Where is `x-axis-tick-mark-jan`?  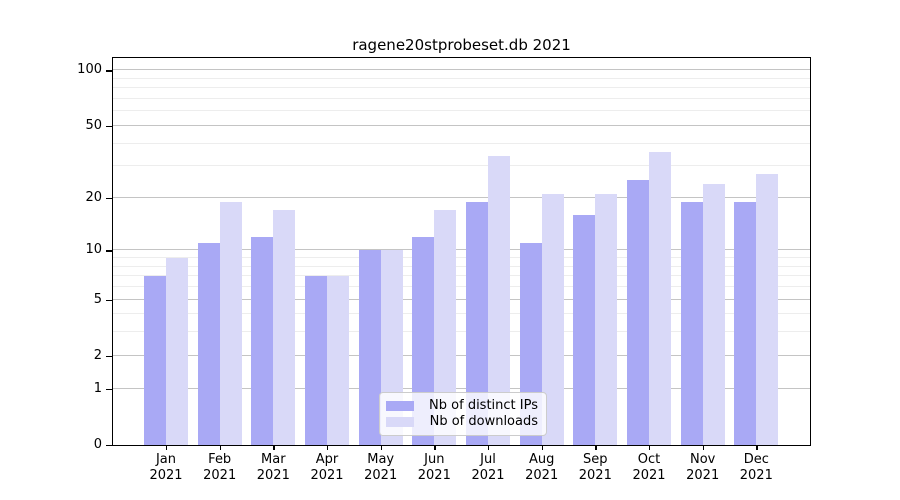 x-axis-tick-mark-jan is located at coordinates (167, 447).